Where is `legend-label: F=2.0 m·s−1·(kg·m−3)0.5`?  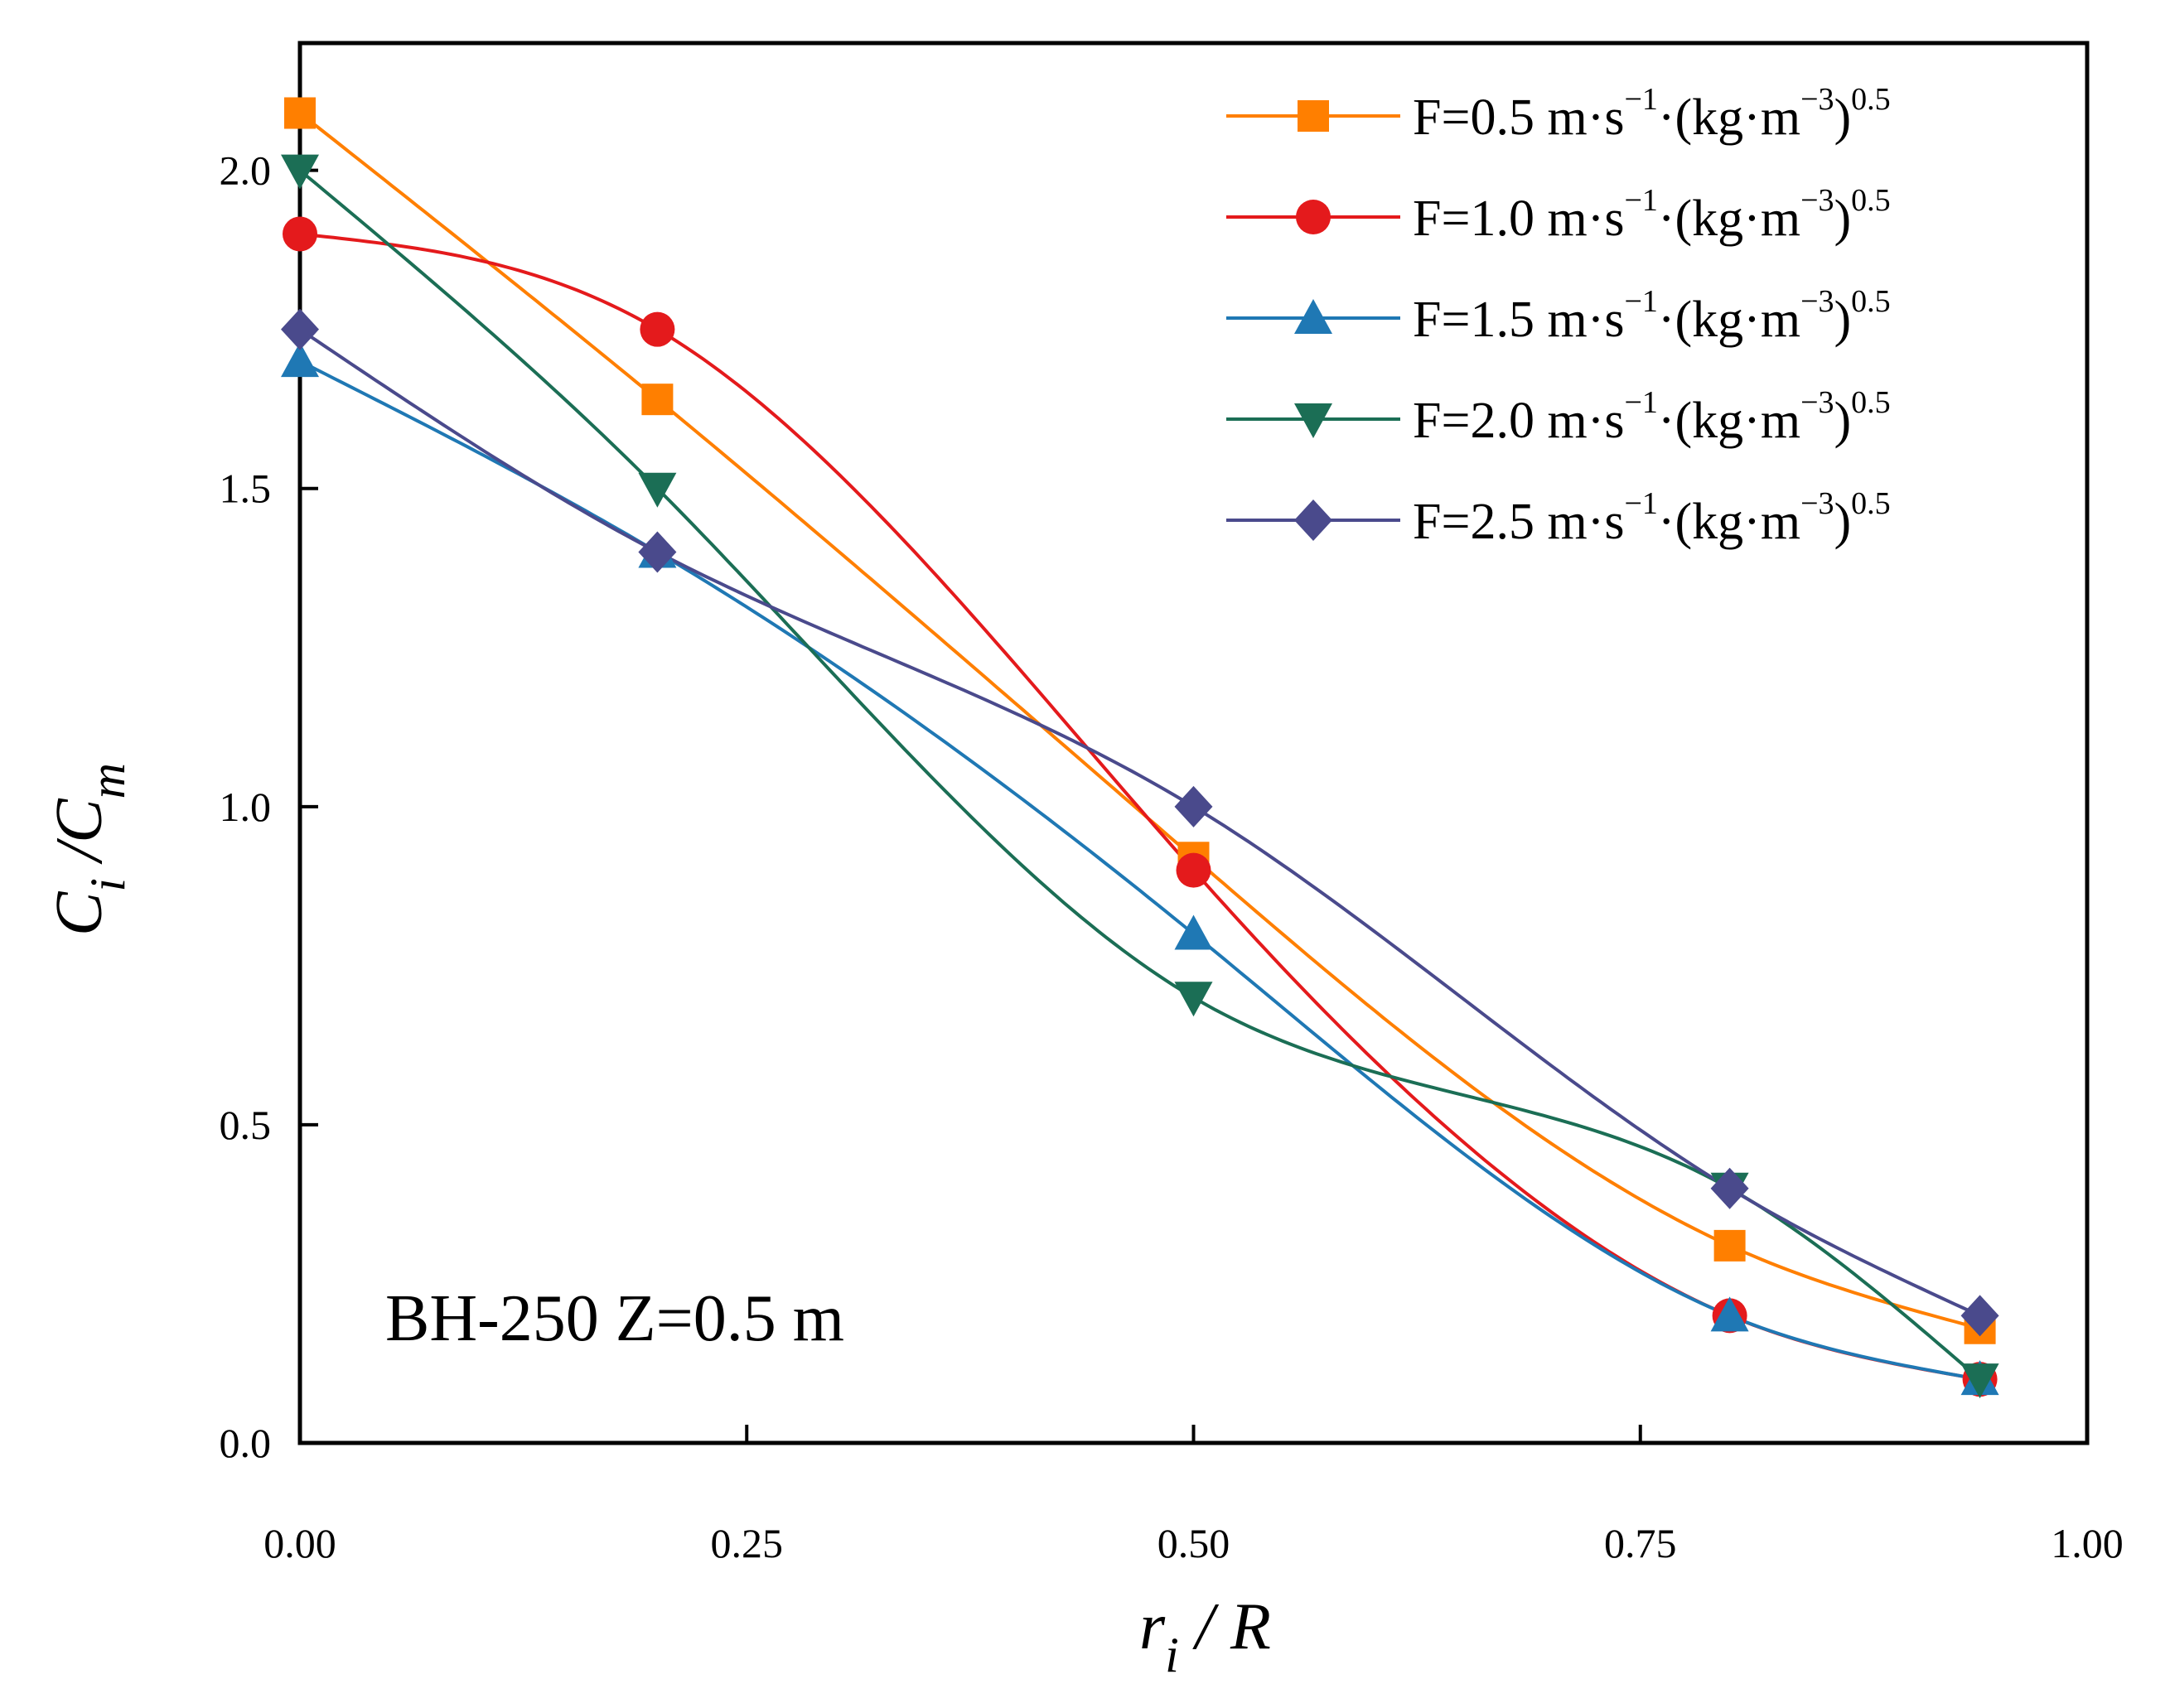
legend-label: F=2.0 m·s−1·(kg·m−3)0.5 is located at coordinates (1652, 417).